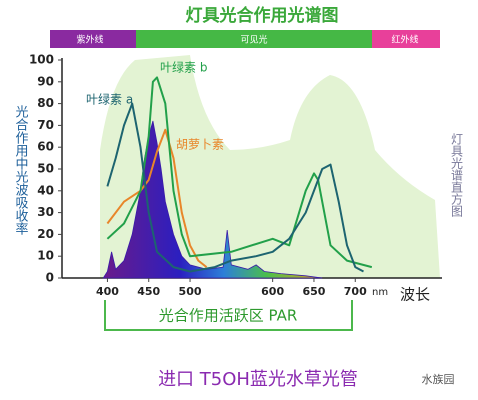 The width and height of the screenshot is (478, 400). I want to click on watermark: 水族园, so click(438, 379).